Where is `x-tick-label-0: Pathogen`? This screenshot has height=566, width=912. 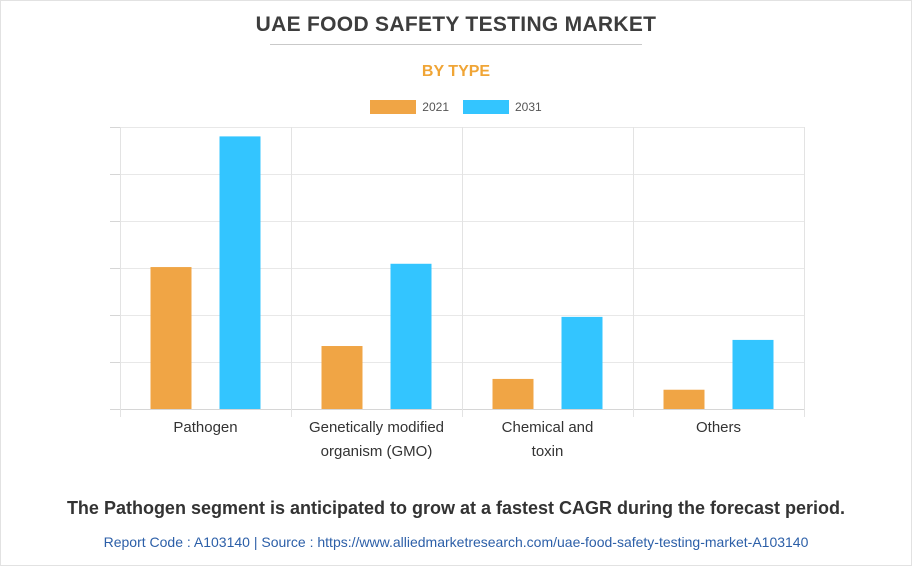
x-tick-label-0: Pathogen is located at coordinates (205, 427).